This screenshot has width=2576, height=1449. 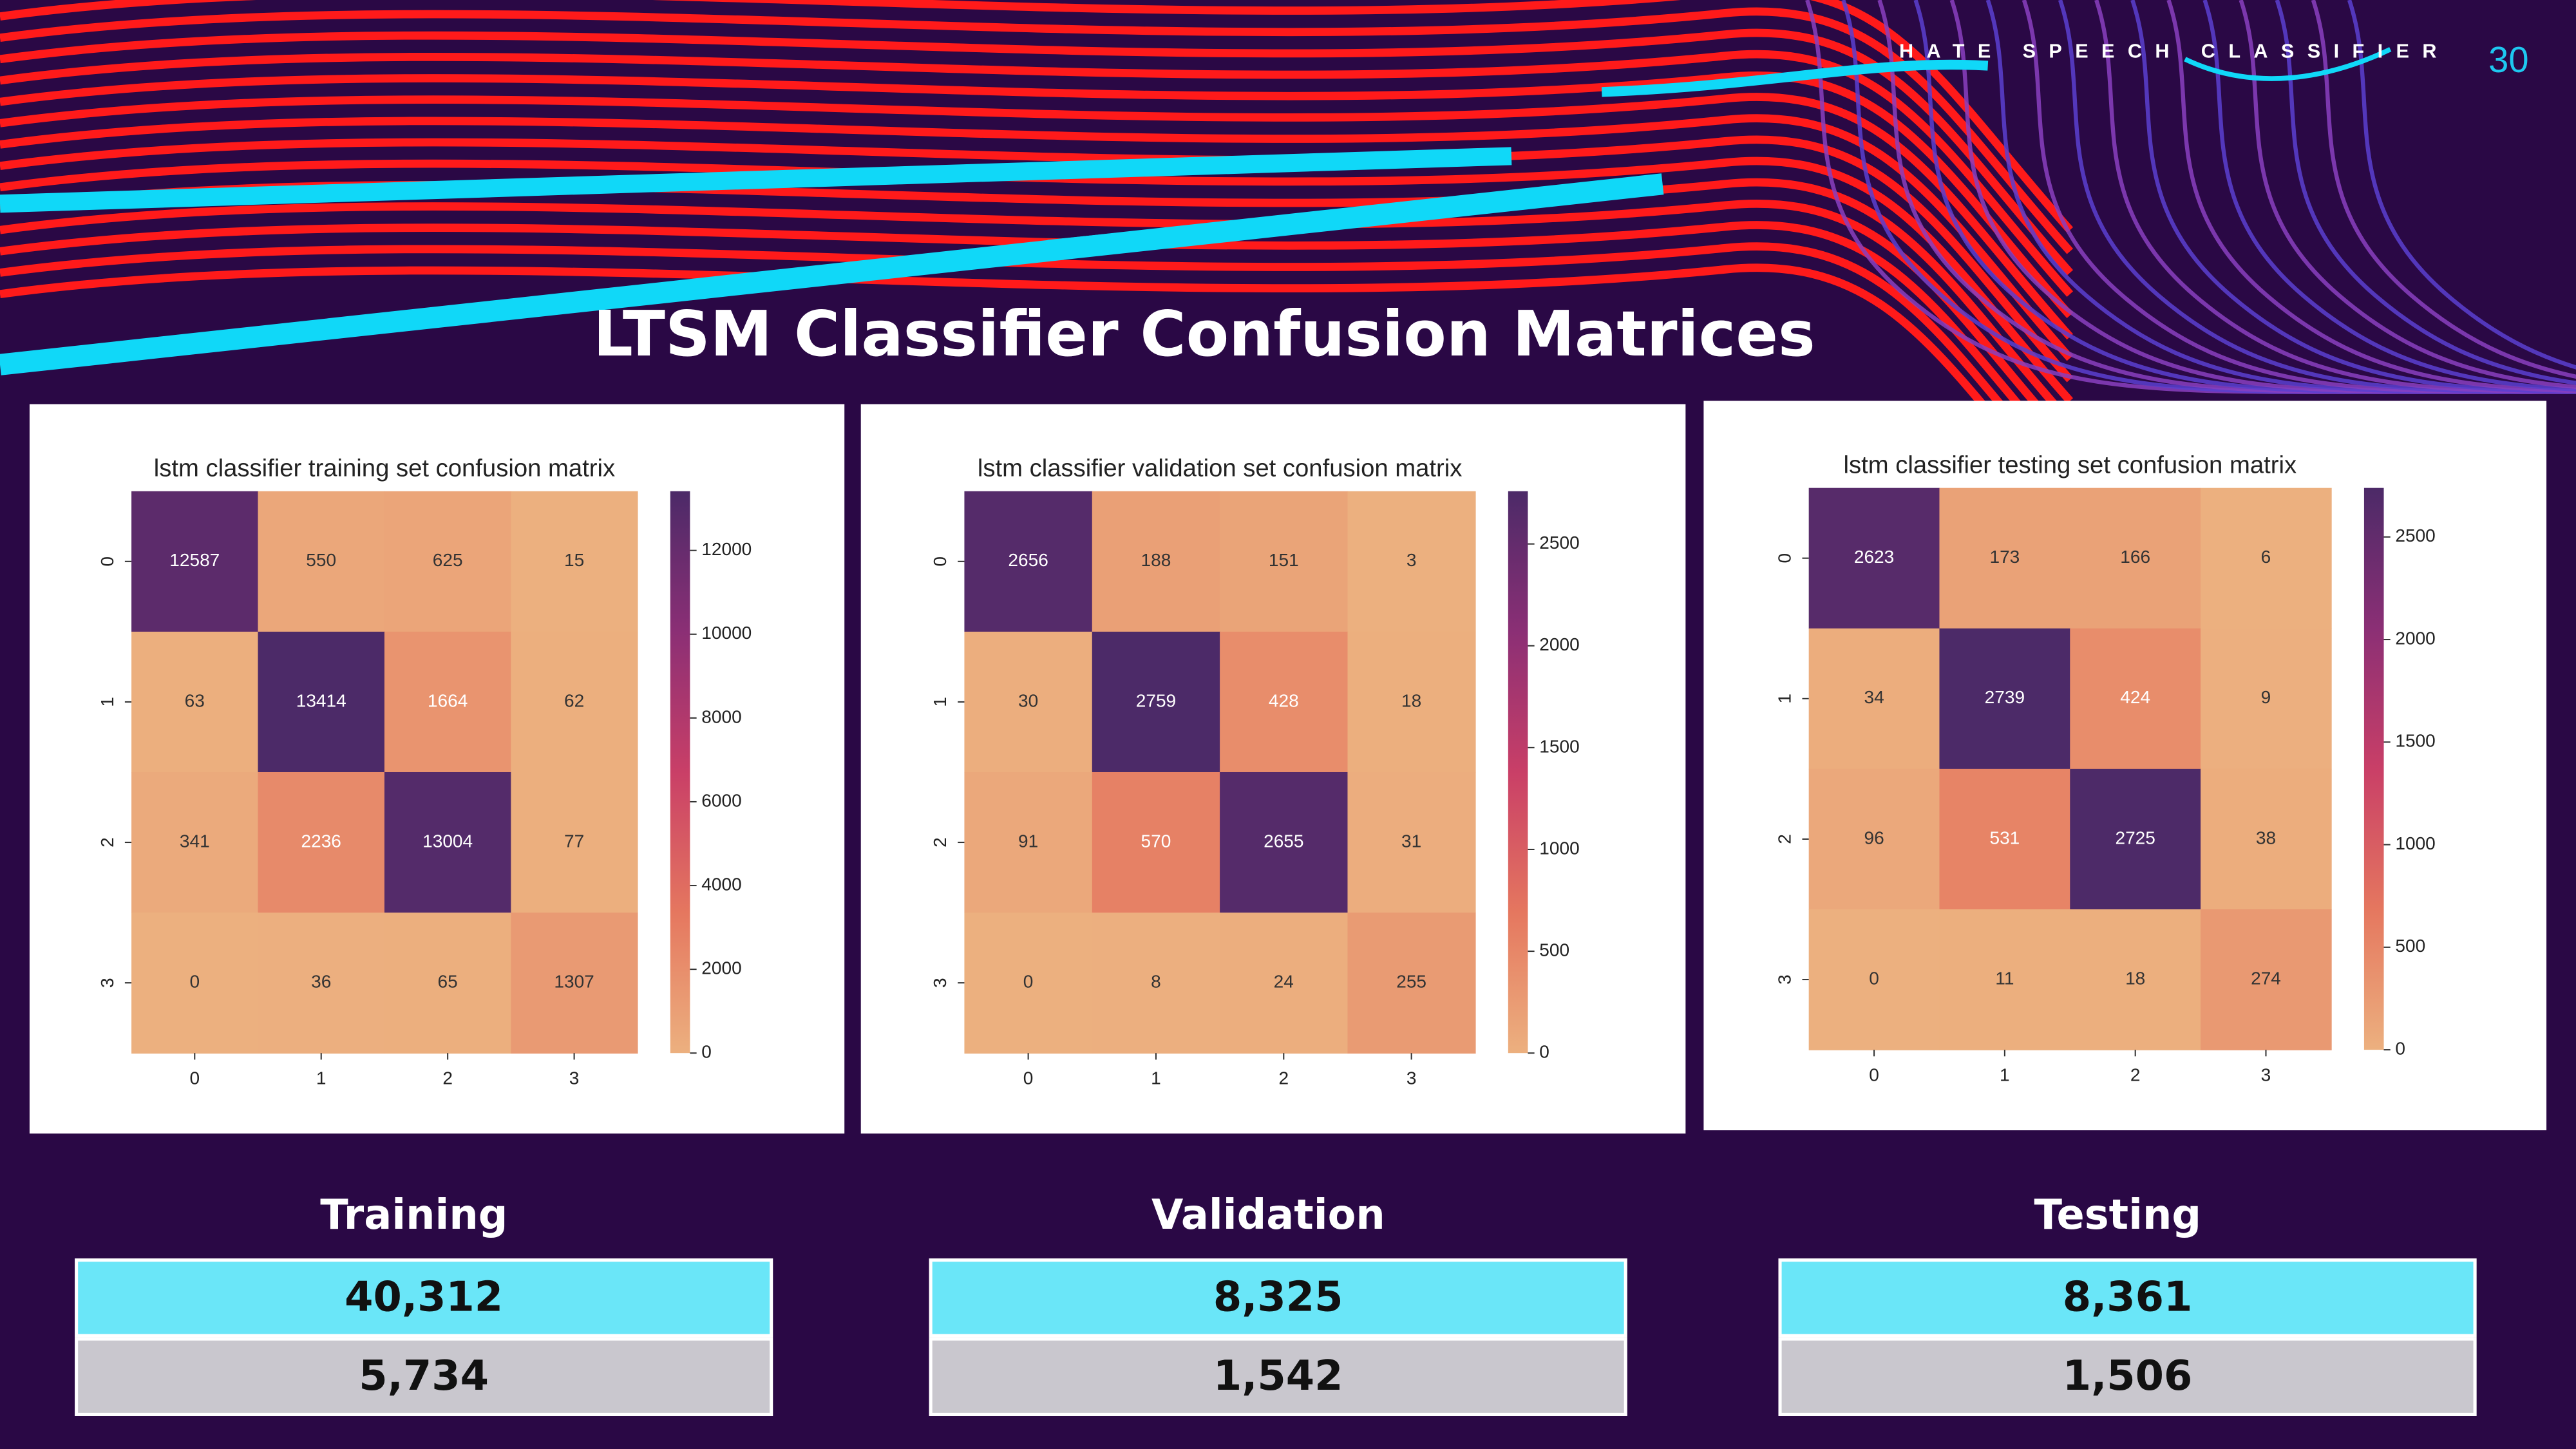 What do you see at coordinates (2415, 535) in the screenshot?
I see `colorbar-tick-label: 2500` at bounding box center [2415, 535].